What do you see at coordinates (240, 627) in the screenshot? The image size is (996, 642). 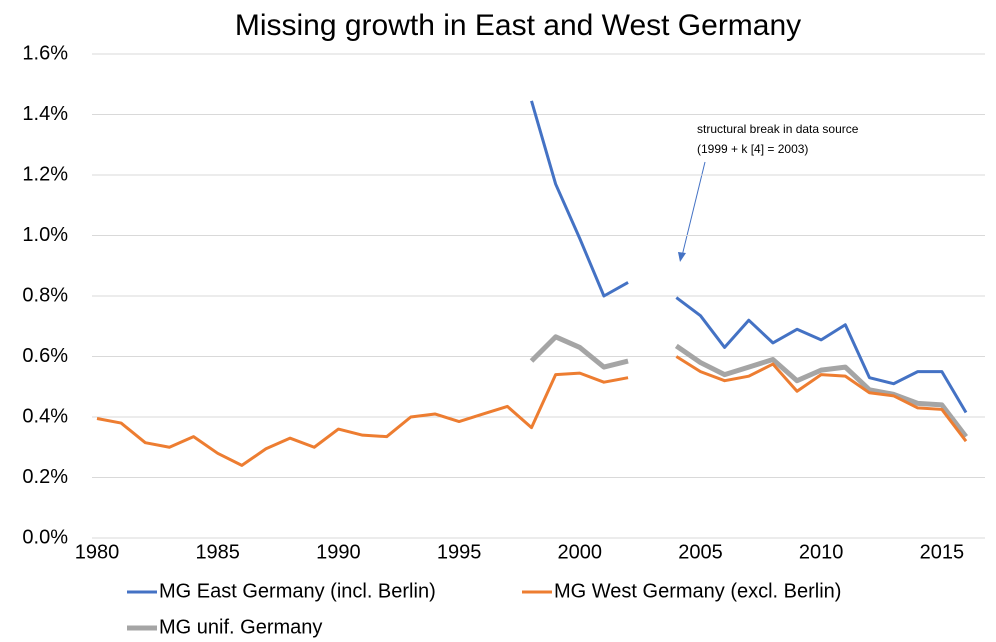 I see `legend-label: MG unif. Germany` at bounding box center [240, 627].